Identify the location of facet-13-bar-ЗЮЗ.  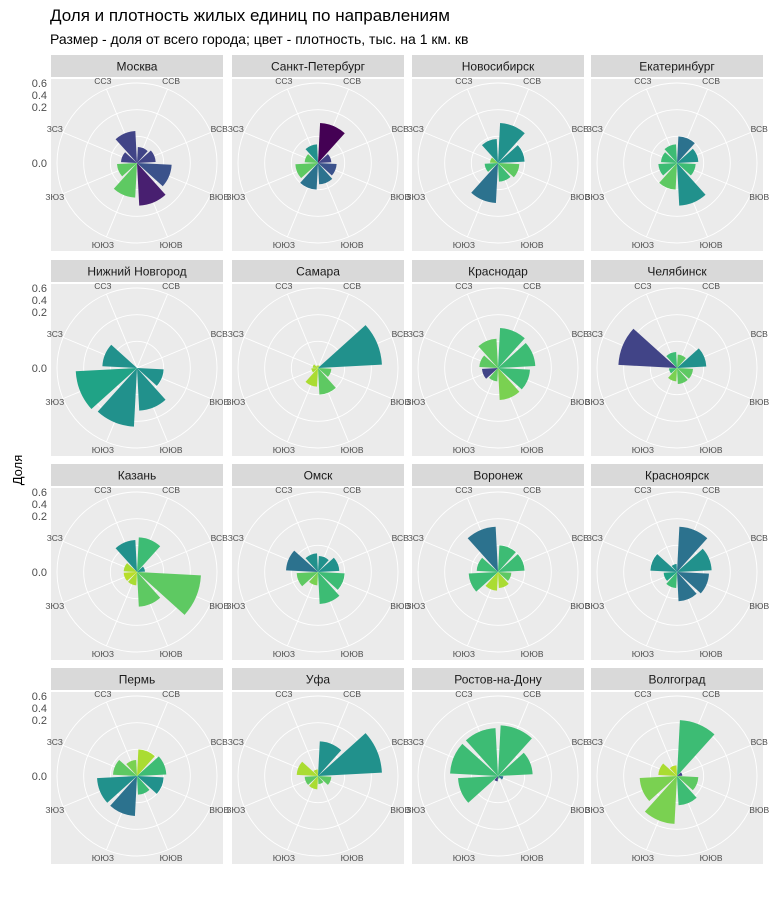
(117, 789).